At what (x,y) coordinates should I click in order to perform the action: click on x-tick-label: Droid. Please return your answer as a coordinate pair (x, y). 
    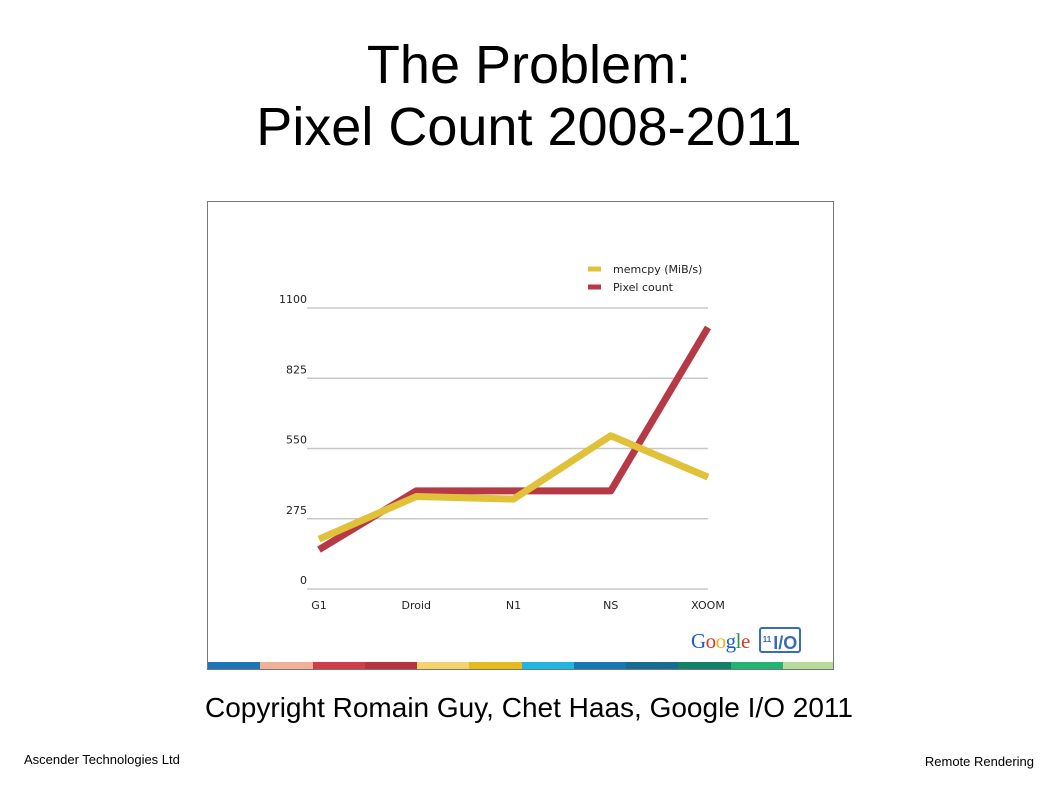
    Looking at the image, I should click on (416, 605).